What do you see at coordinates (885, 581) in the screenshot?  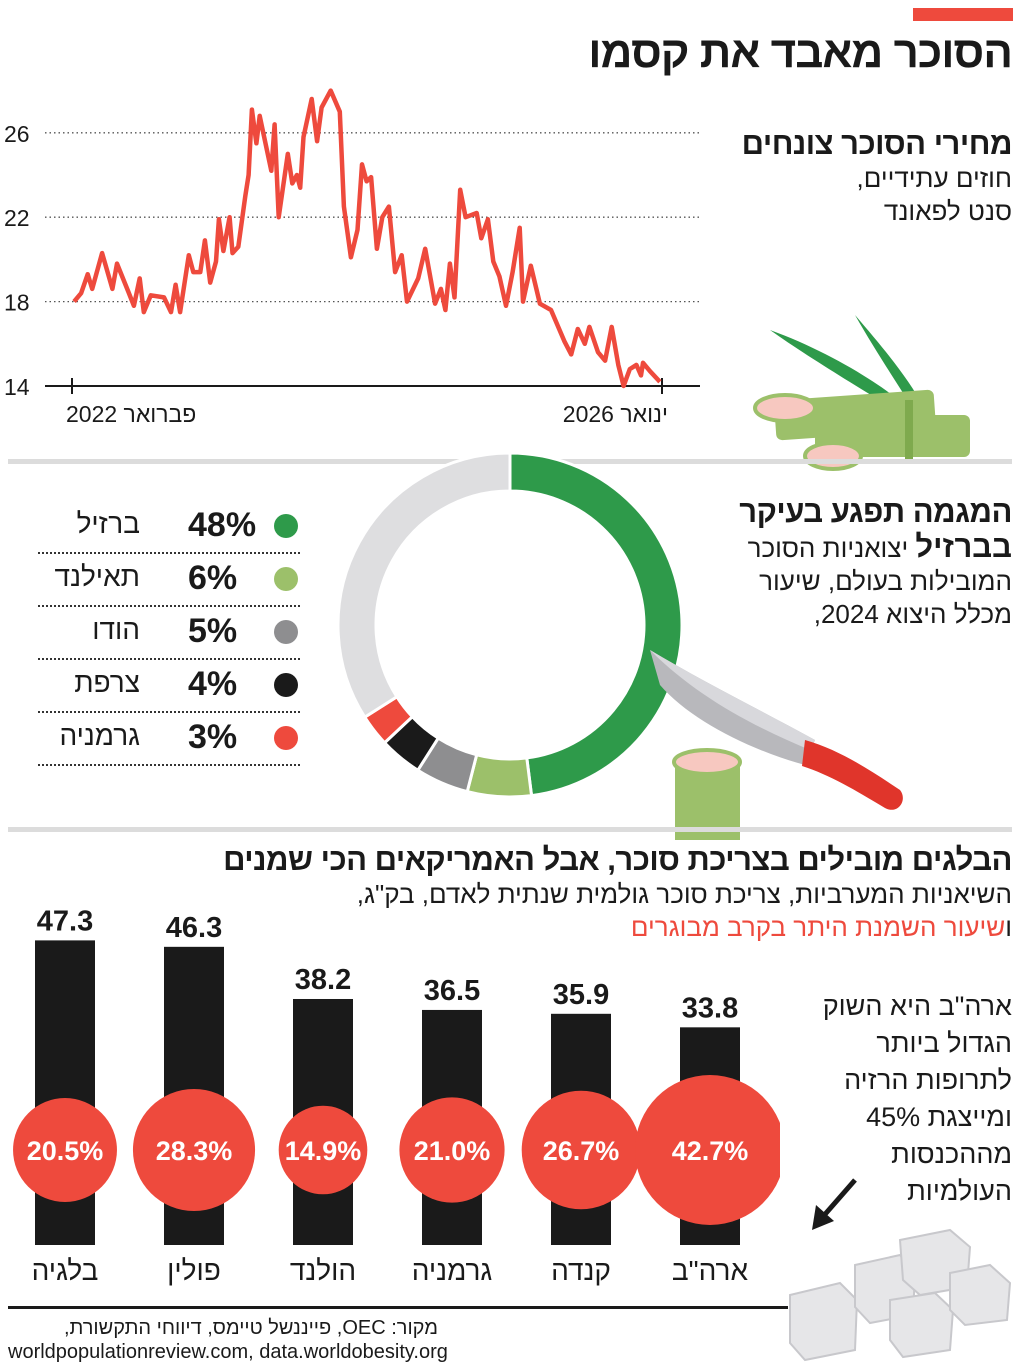 I see `export-subtitle-1: המובילות בעולם, שיעור` at bounding box center [885, 581].